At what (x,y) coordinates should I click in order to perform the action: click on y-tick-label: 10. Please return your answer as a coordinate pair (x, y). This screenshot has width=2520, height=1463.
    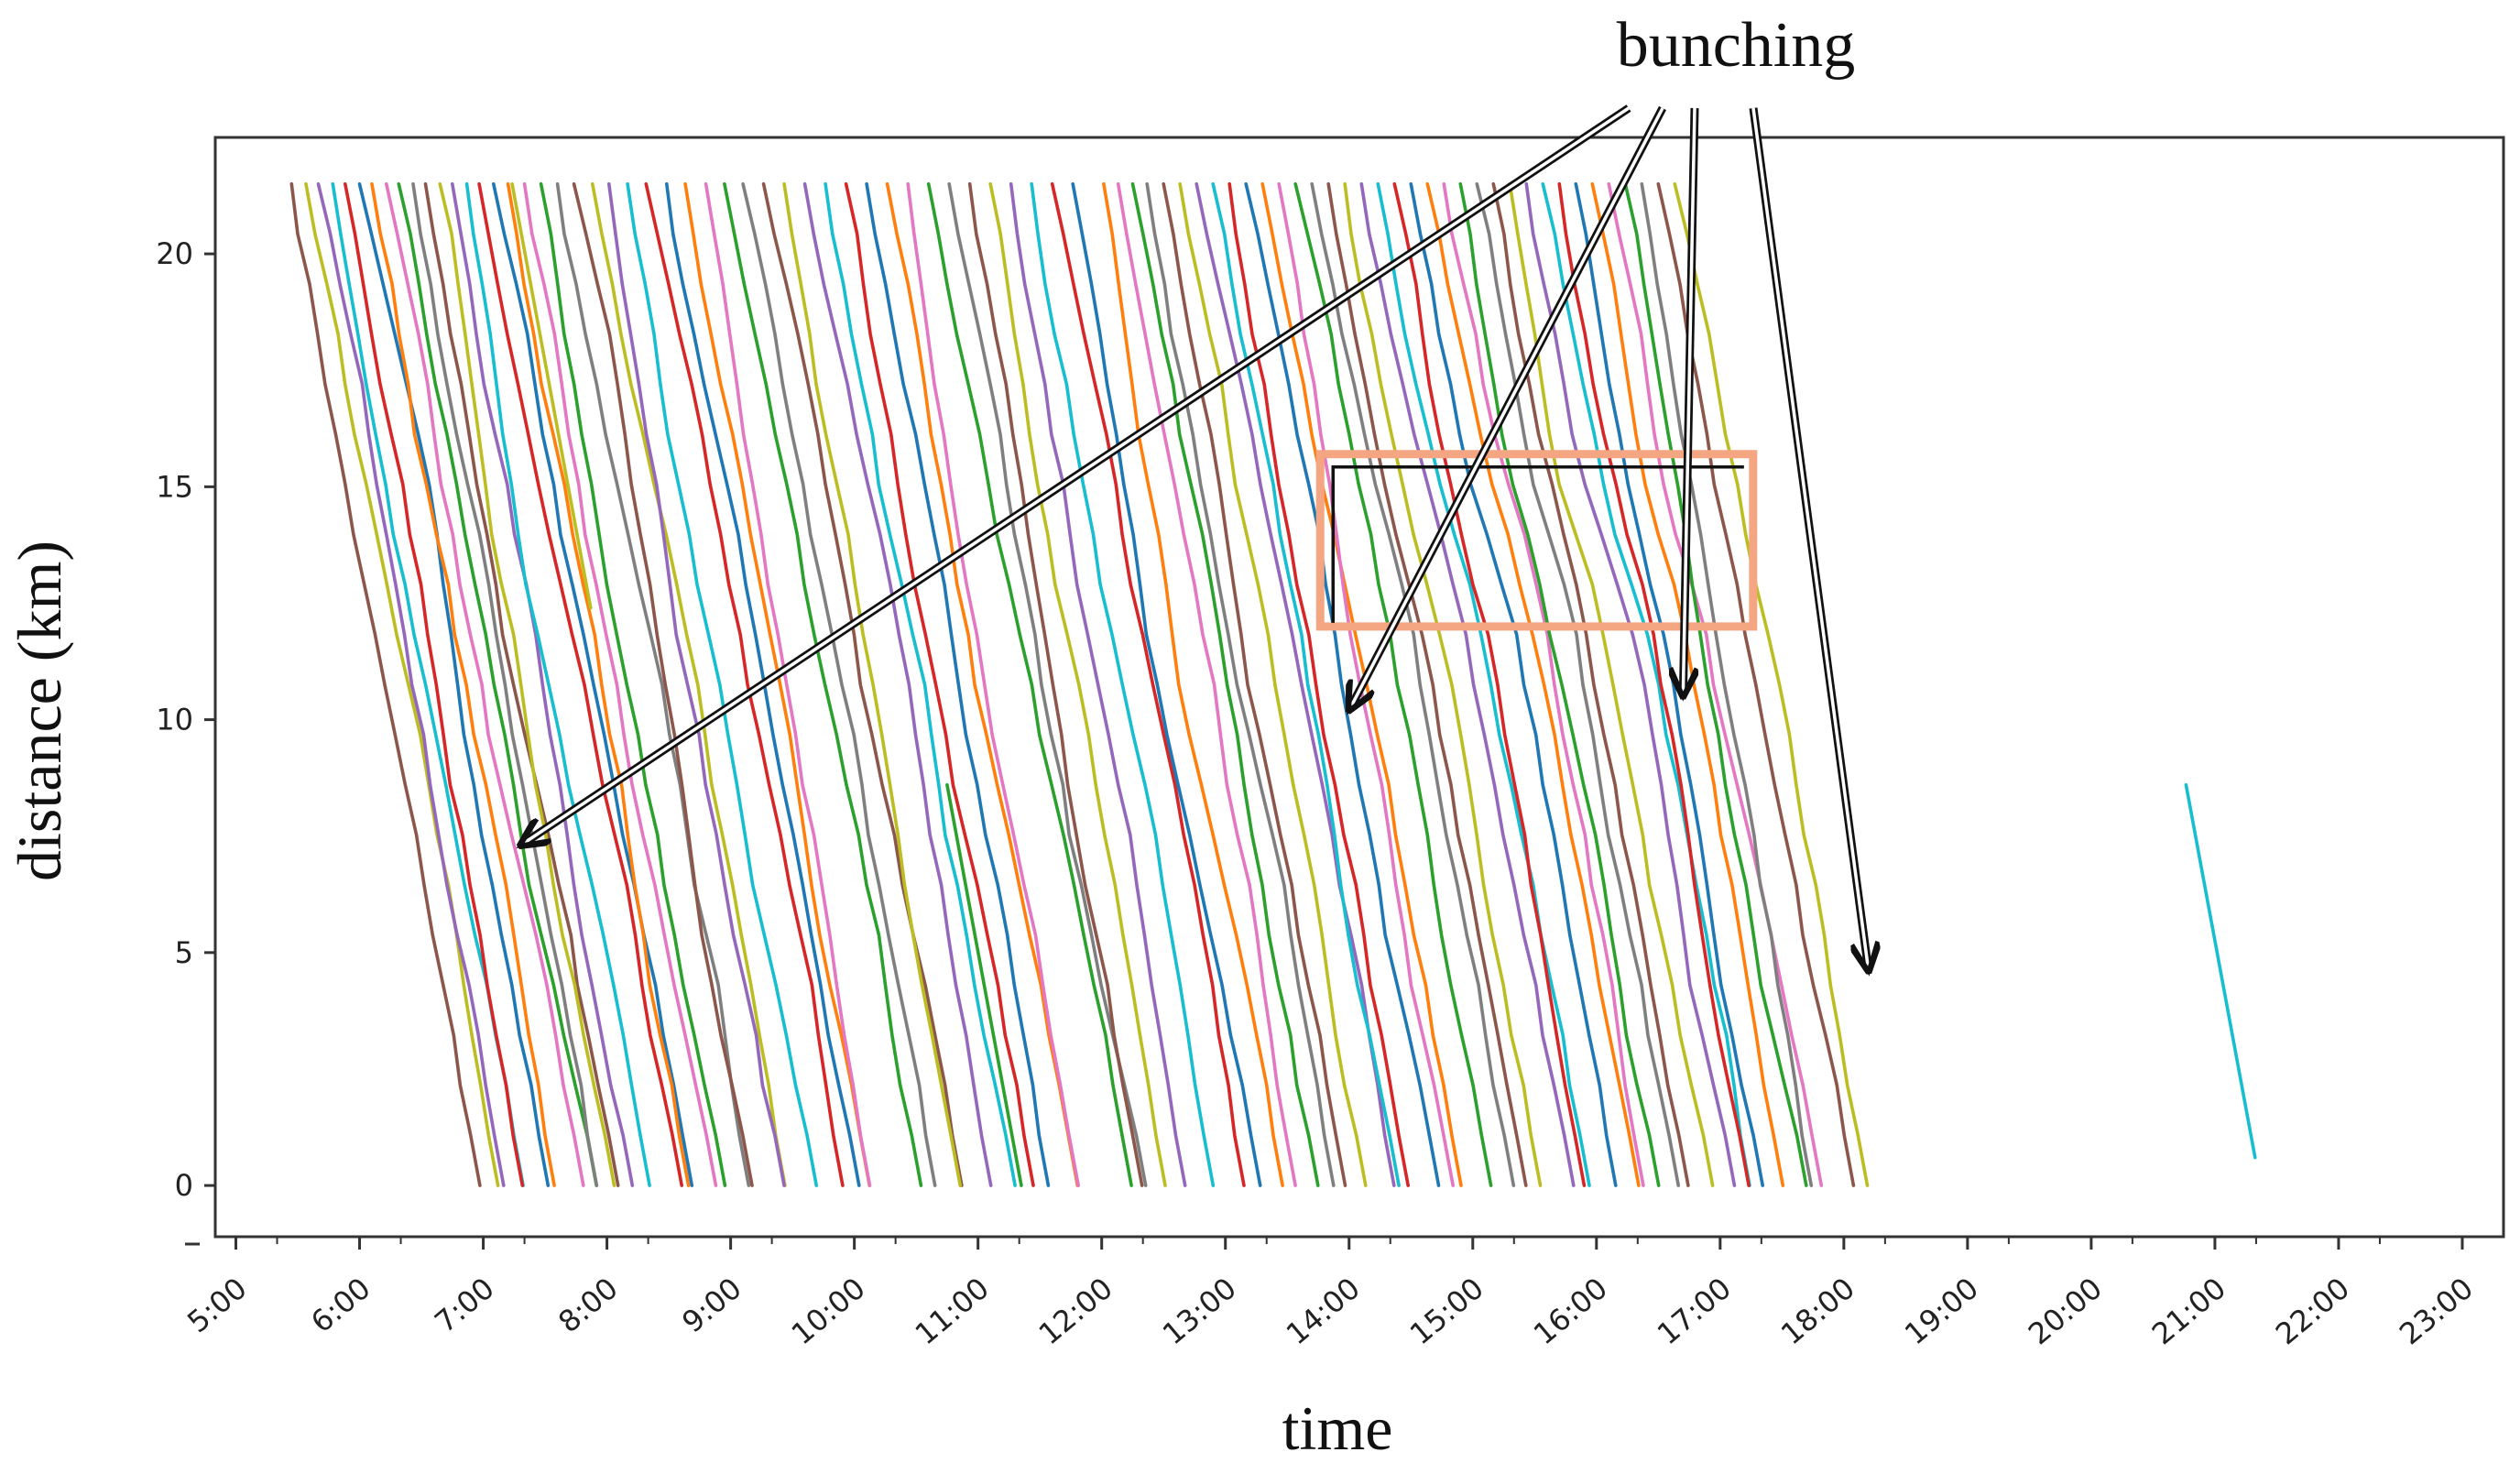
    Looking at the image, I should click on (174, 720).